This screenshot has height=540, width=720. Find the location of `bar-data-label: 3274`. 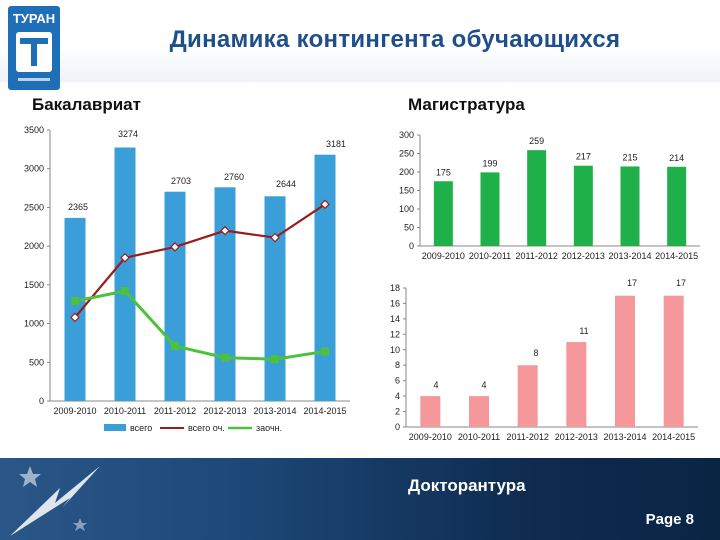

bar-data-label: 3274 is located at coordinates (128, 134).